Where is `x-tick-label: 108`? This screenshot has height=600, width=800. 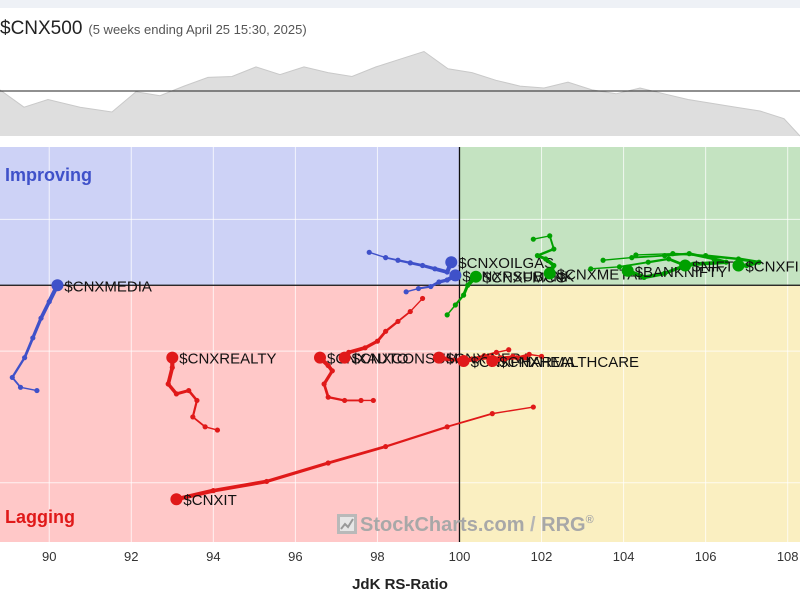
x-tick-label: 108 is located at coordinates (788, 556).